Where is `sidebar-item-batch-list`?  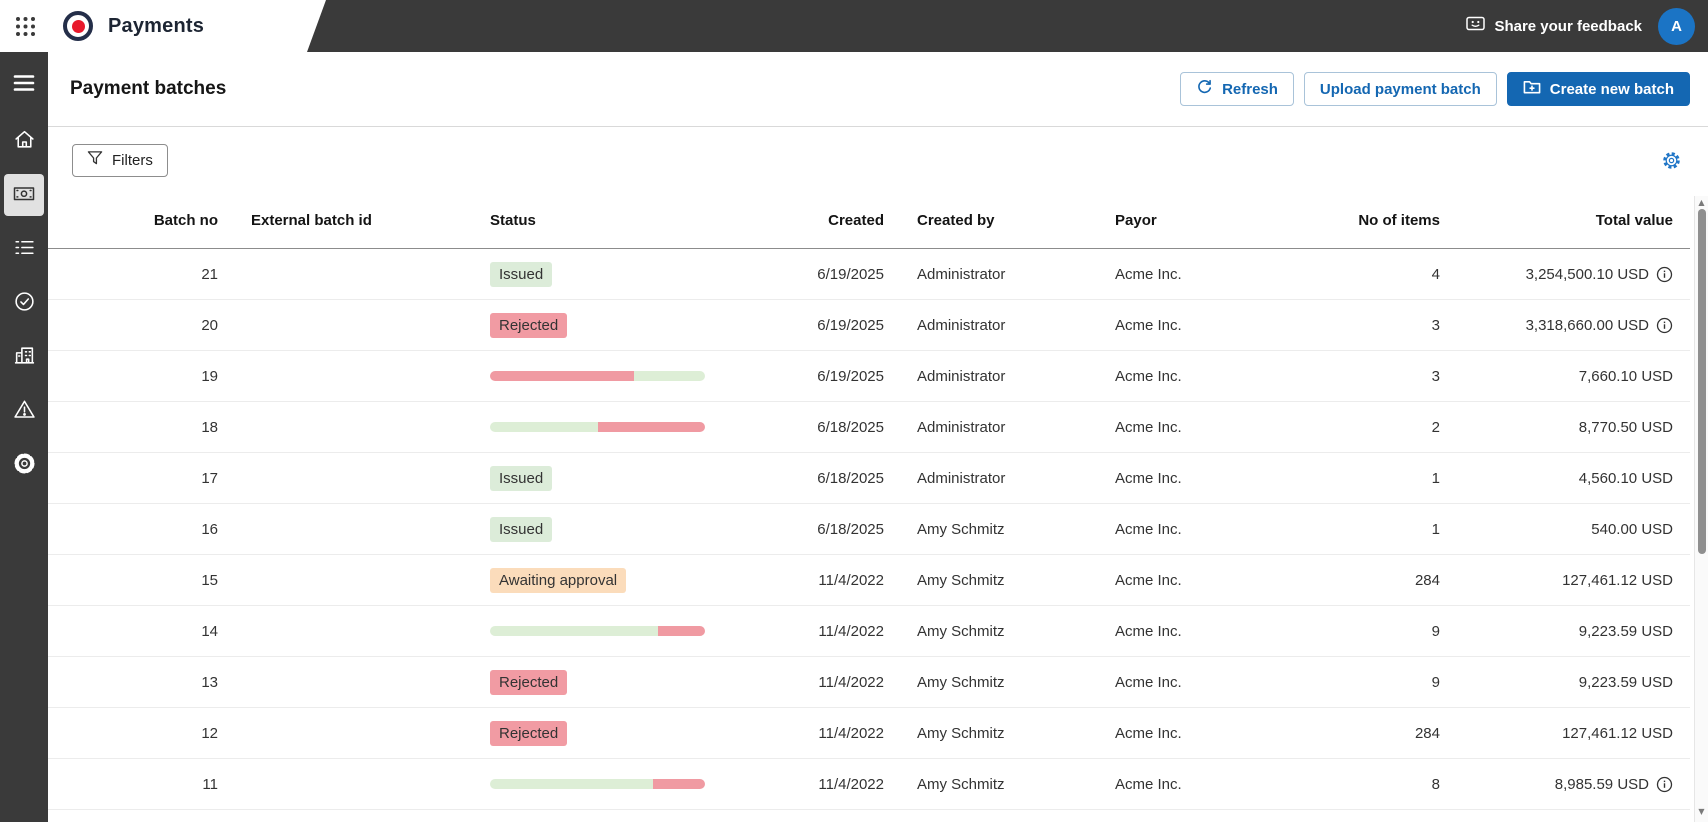 sidebar-item-batch-list is located at coordinates (24, 249).